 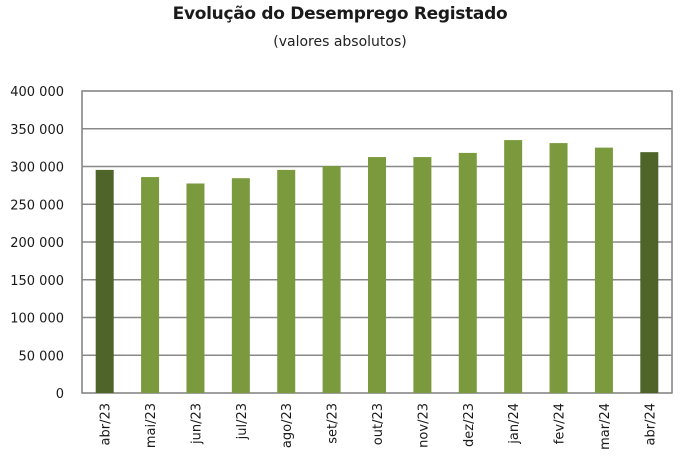 What do you see at coordinates (151, 425) in the screenshot?
I see `x-tick-label: mai/23` at bounding box center [151, 425].